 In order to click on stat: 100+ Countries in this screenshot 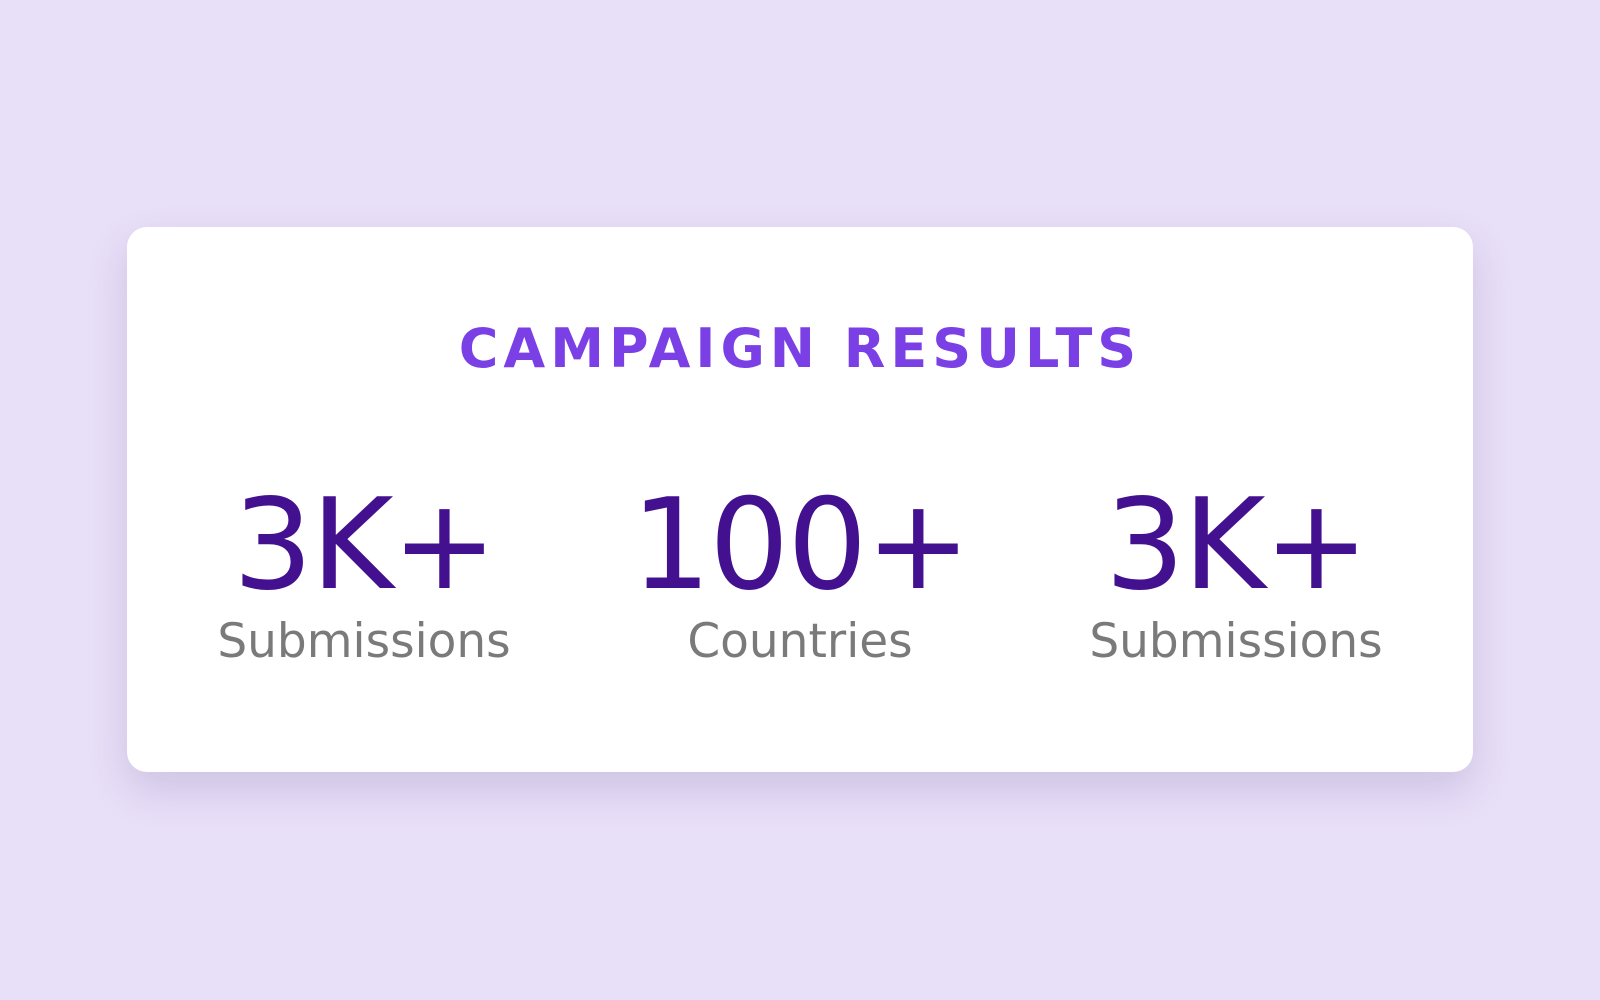, I will do `click(800, 576)`.